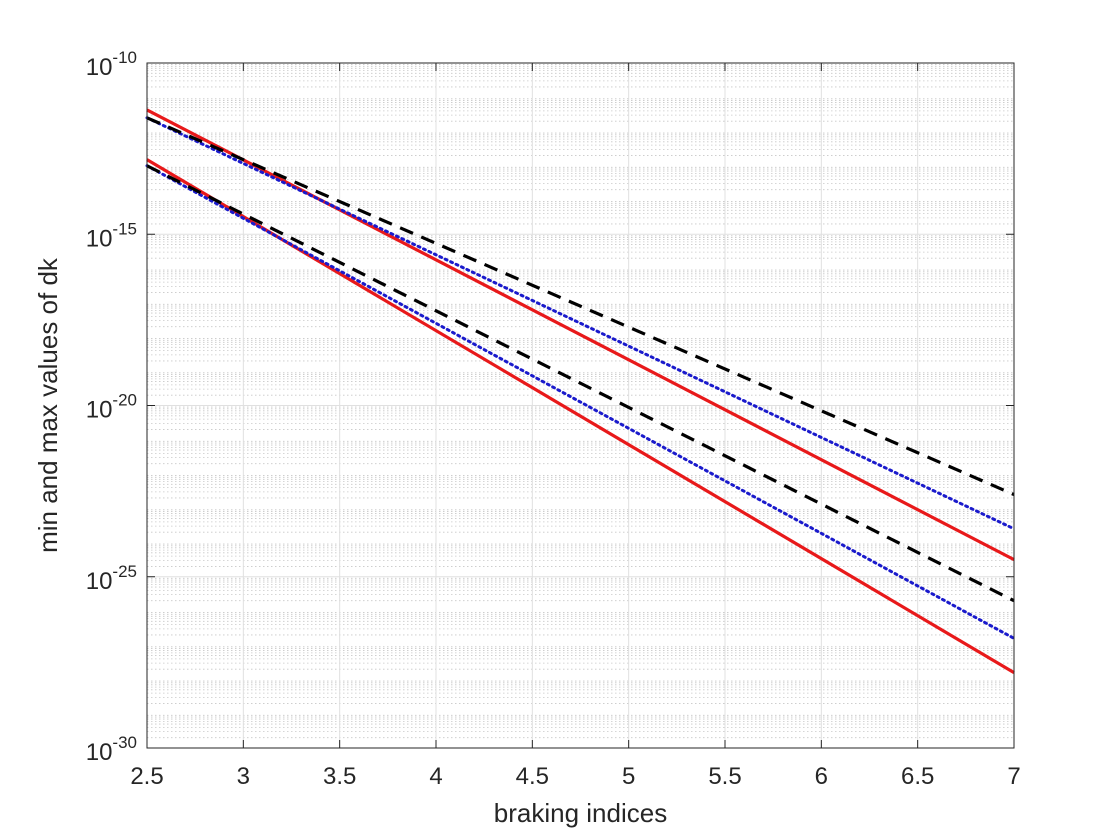 This screenshot has height=840, width=1120. Describe the element at coordinates (111, 578) in the screenshot. I see `y-tick-label: 10-25` at that location.